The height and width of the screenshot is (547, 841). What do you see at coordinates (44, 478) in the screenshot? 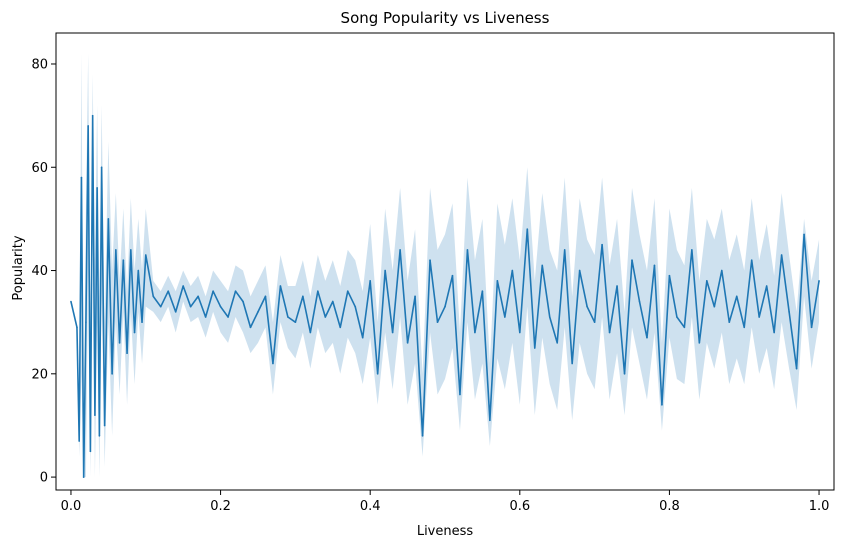
I see `y-tick-label: 0` at bounding box center [44, 478].